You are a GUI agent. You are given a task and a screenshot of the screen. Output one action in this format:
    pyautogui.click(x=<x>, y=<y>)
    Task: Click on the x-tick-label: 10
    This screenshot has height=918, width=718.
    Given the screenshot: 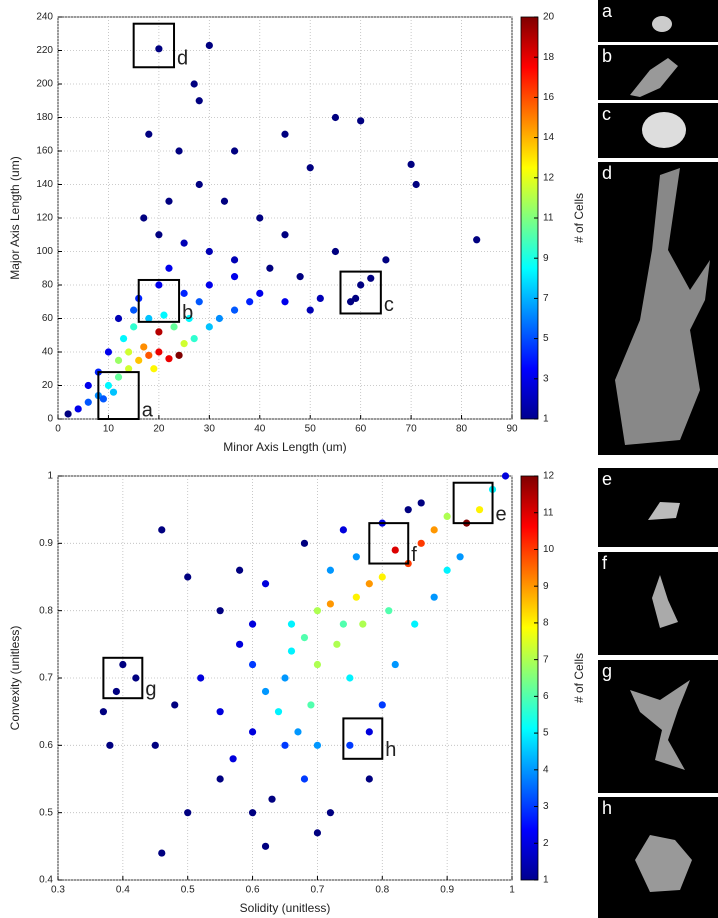 What is the action you would take?
    pyautogui.click(x=109, y=429)
    